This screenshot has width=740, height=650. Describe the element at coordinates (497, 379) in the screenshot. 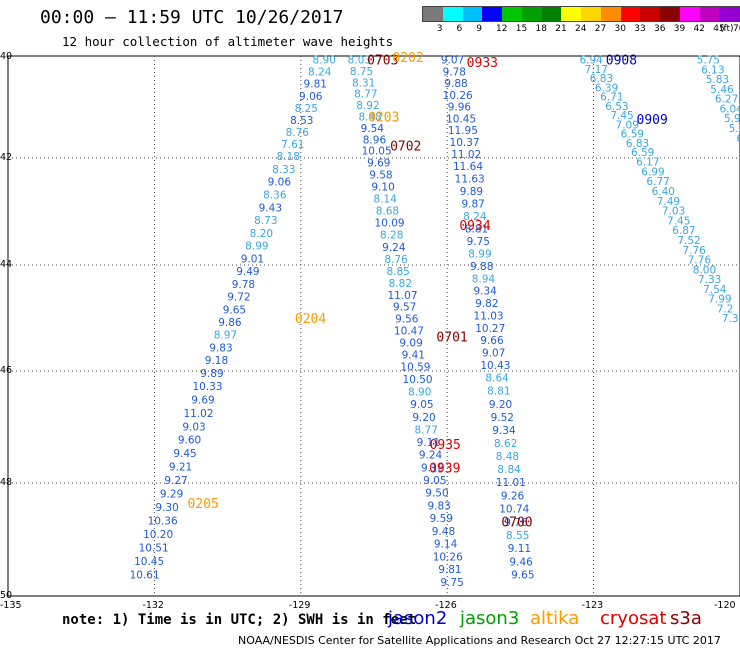

I see `wave-height-value: 8.64` at that location.